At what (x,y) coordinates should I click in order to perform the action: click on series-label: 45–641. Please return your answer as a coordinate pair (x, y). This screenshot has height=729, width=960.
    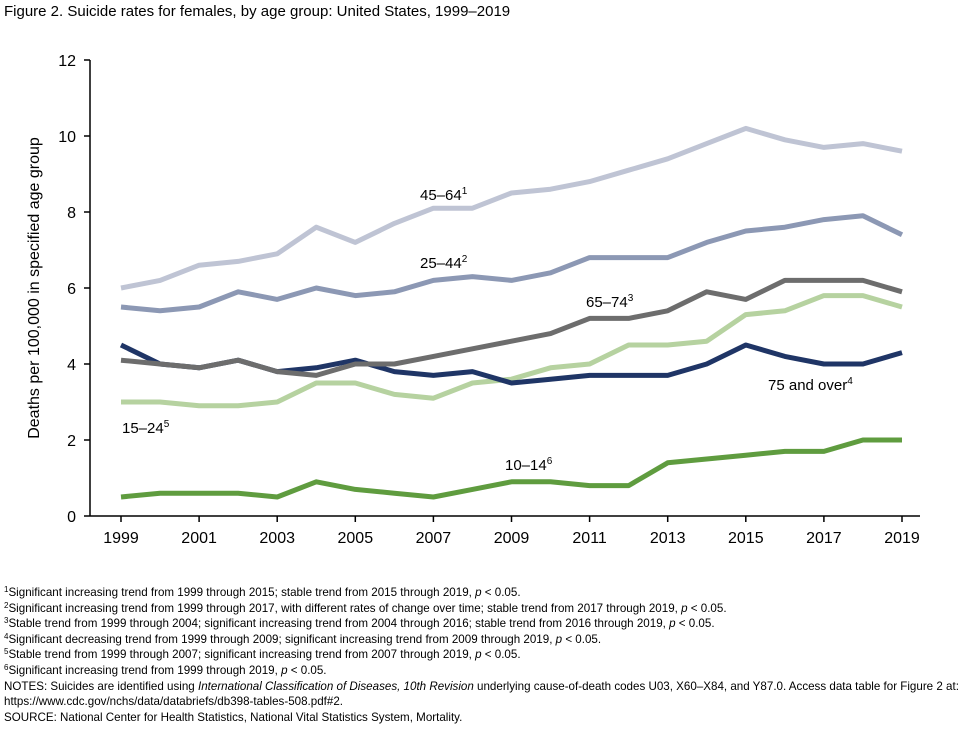
    Looking at the image, I should click on (444, 195).